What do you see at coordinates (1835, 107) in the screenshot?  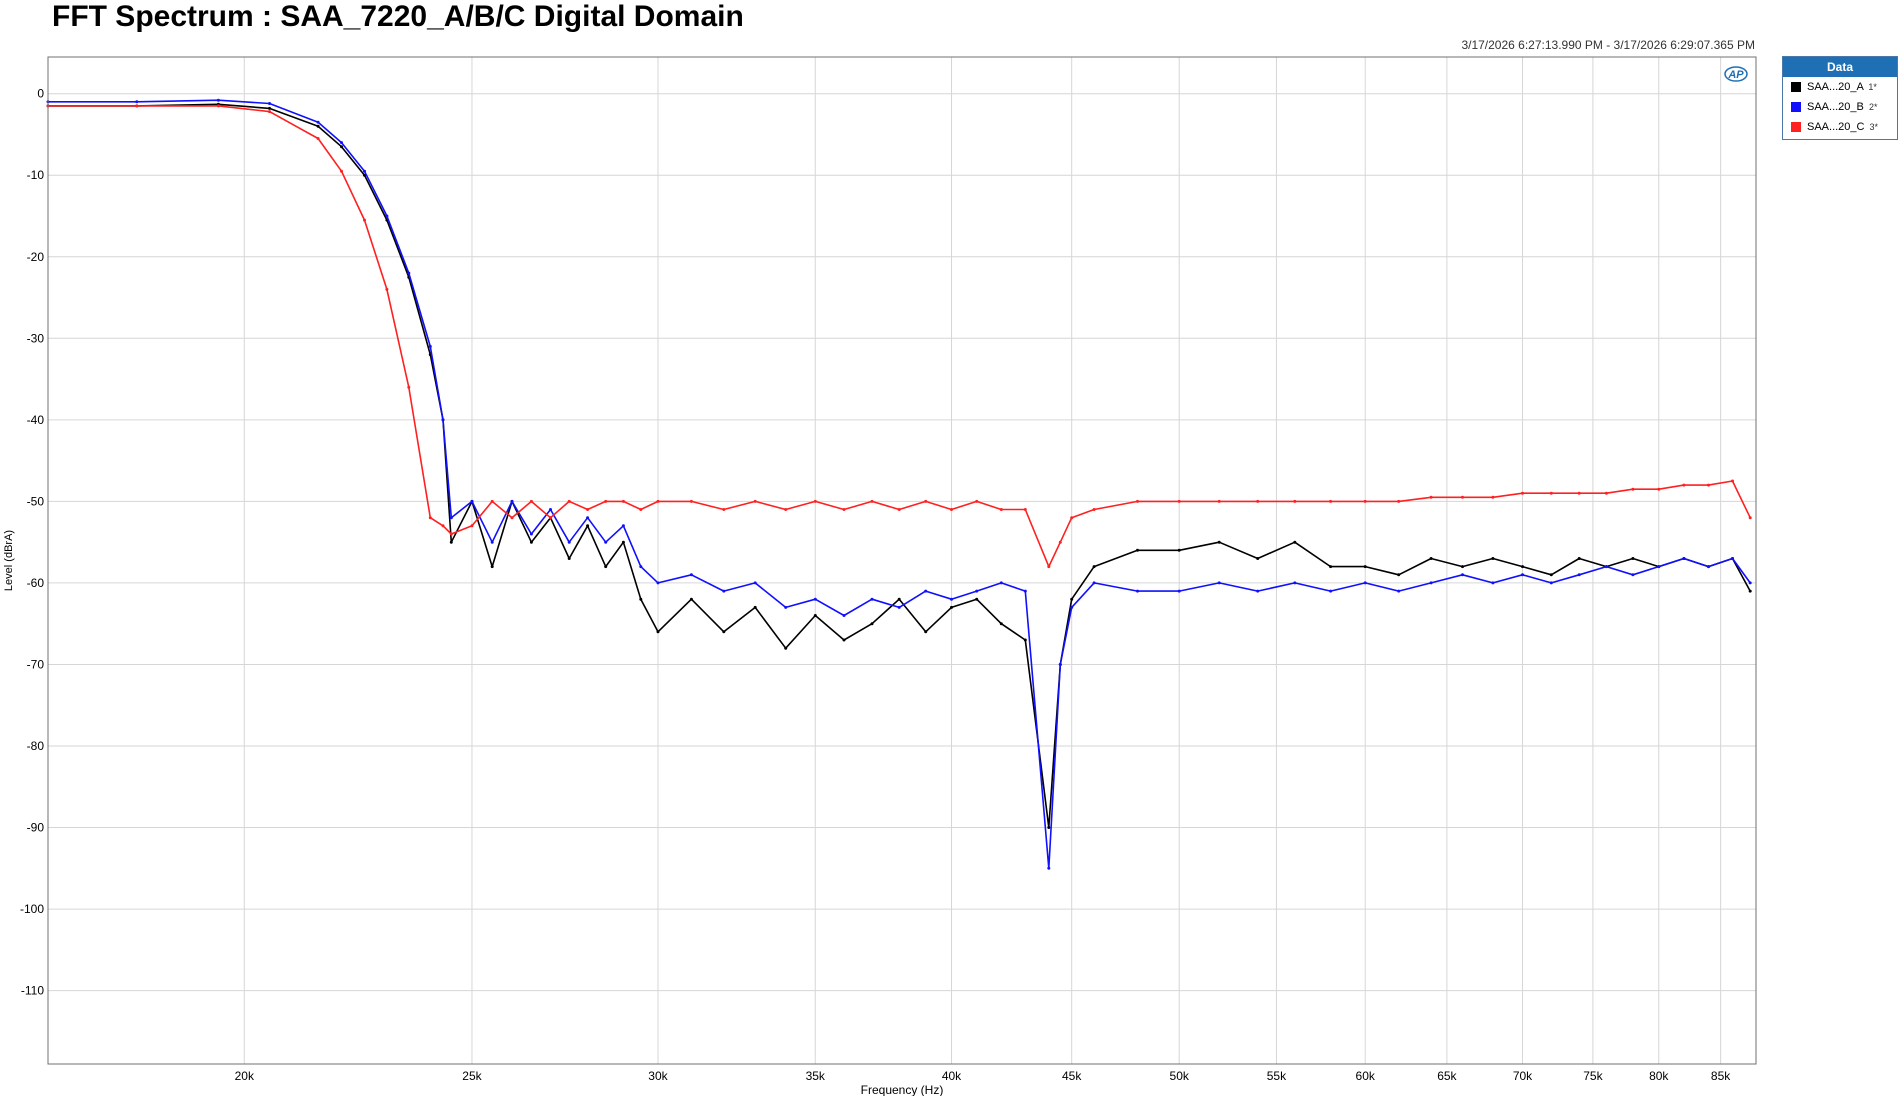 I see `legend-label-b: SAA...20_B` at bounding box center [1835, 107].